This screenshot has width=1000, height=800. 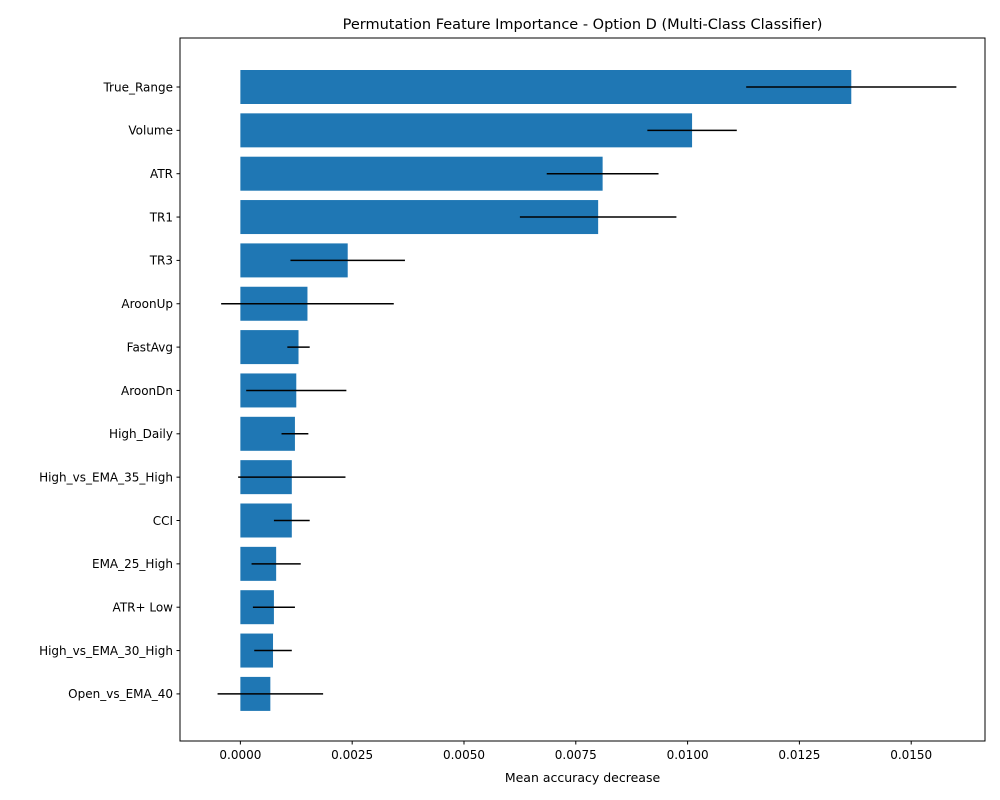 I want to click on y-tick-label: High_vs_EMA_35_High, so click(x=106, y=477).